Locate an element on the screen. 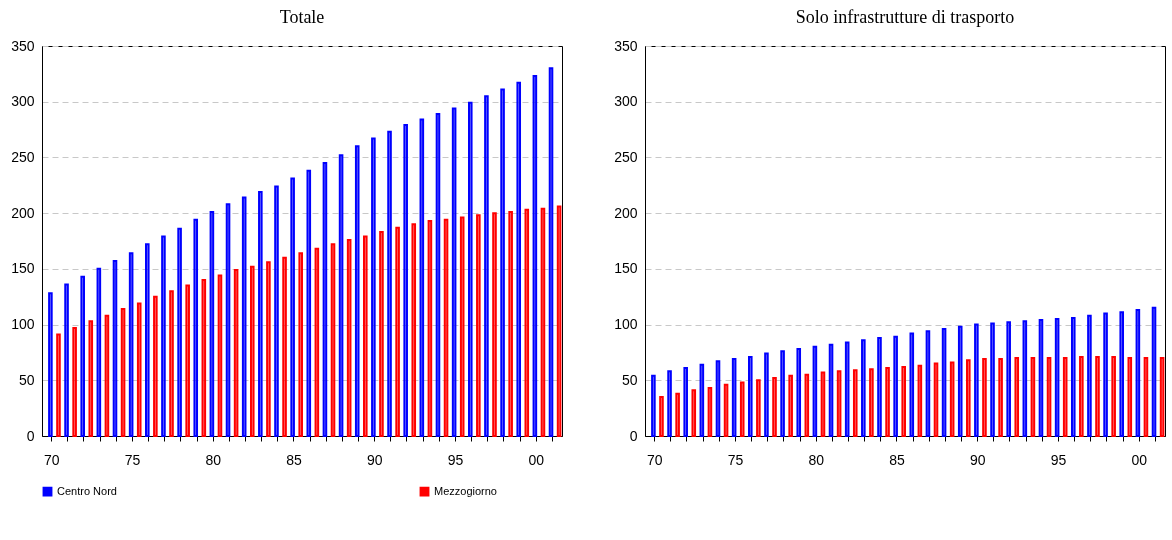 This screenshot has height=540, width=1172. chart-title: Totale is located at coordinates (302, 17).